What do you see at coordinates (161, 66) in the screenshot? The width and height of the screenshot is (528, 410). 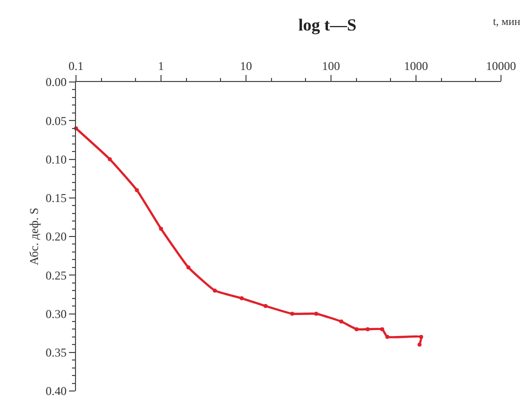 I see `x-tick-label: 1` at bounding box center [161, 66].